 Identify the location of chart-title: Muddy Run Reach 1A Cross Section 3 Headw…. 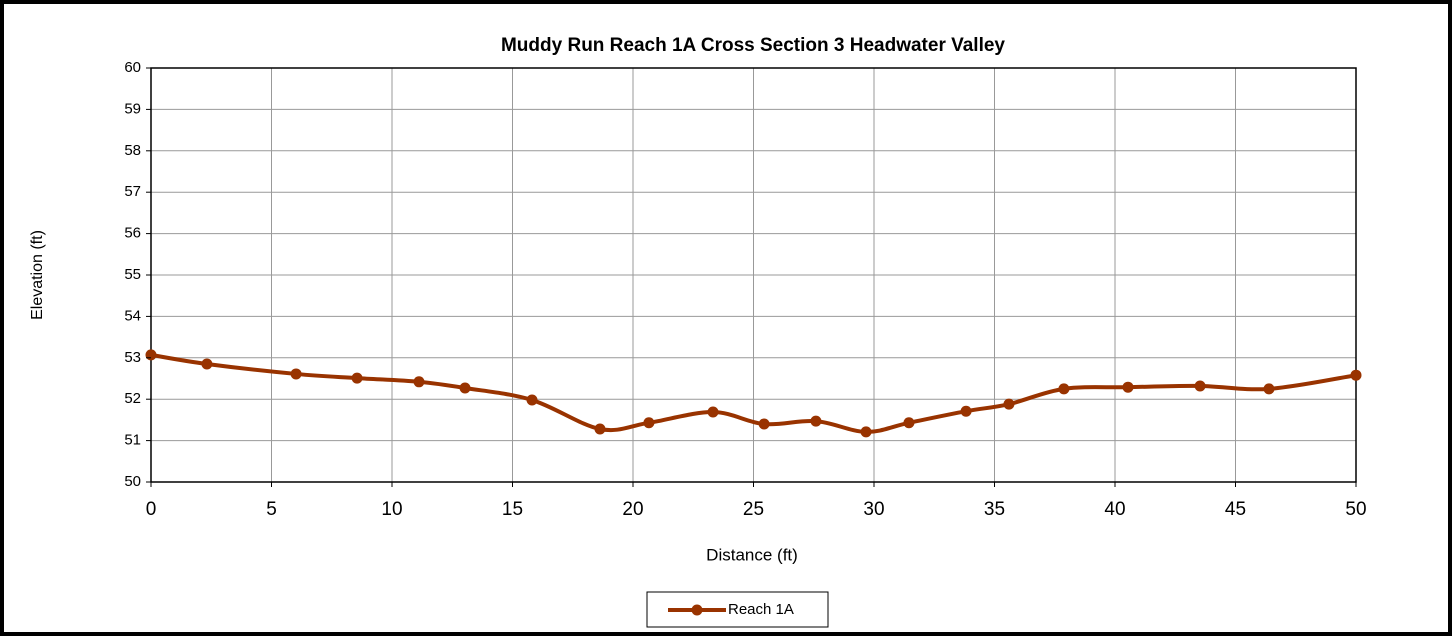
(753, 45).